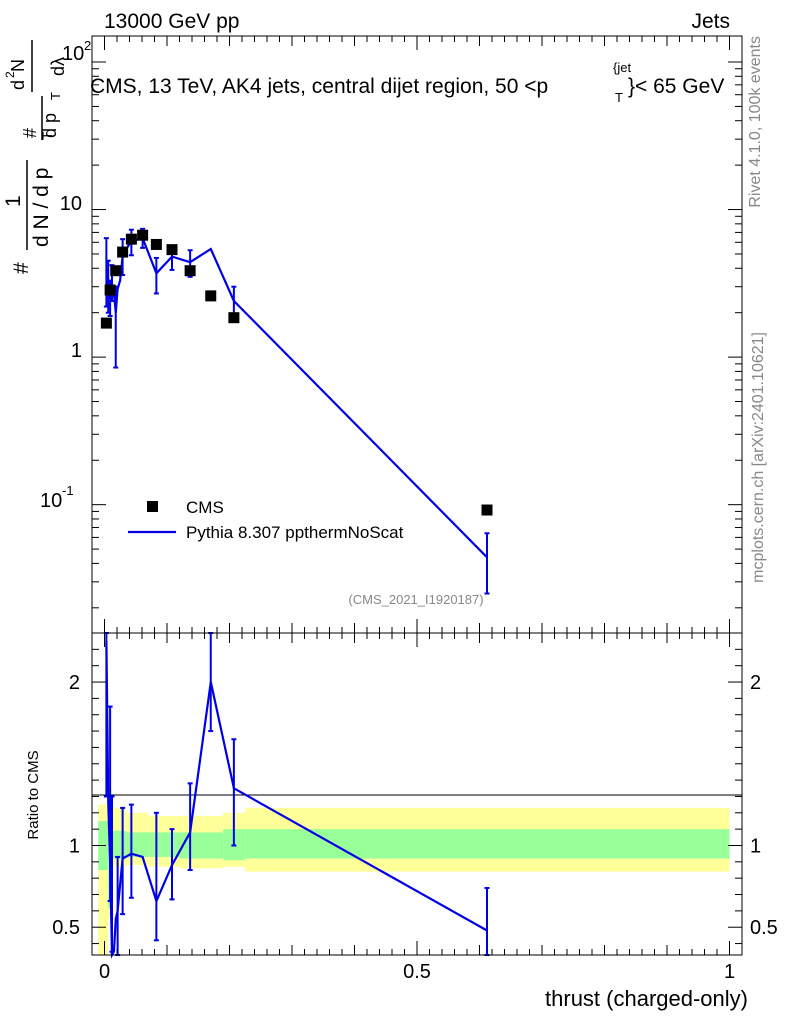  Describe the element at coordinates (71, 204) in the screenshot. I see `ytick-label-10: 10` at that location.